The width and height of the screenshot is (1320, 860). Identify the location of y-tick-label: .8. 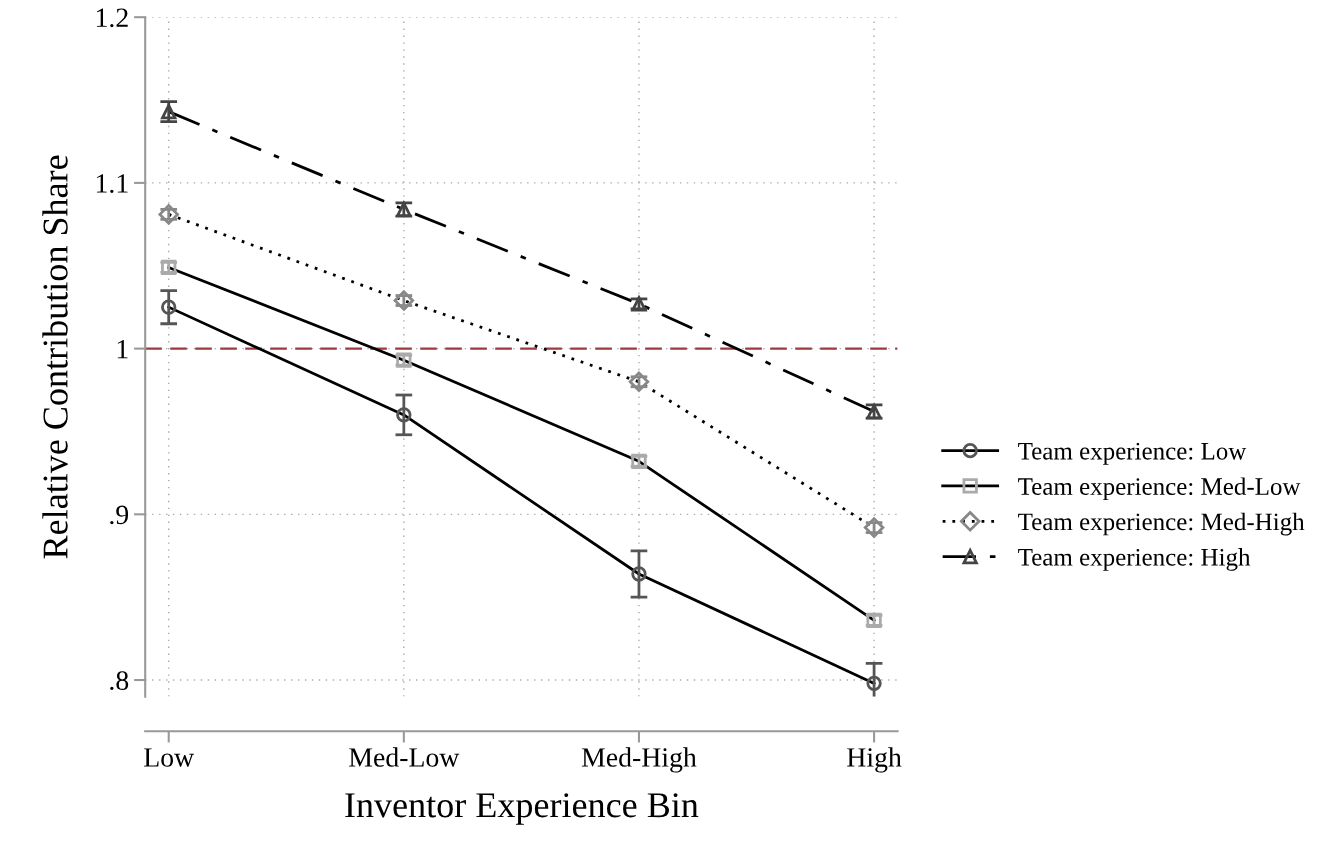
(119, 681).